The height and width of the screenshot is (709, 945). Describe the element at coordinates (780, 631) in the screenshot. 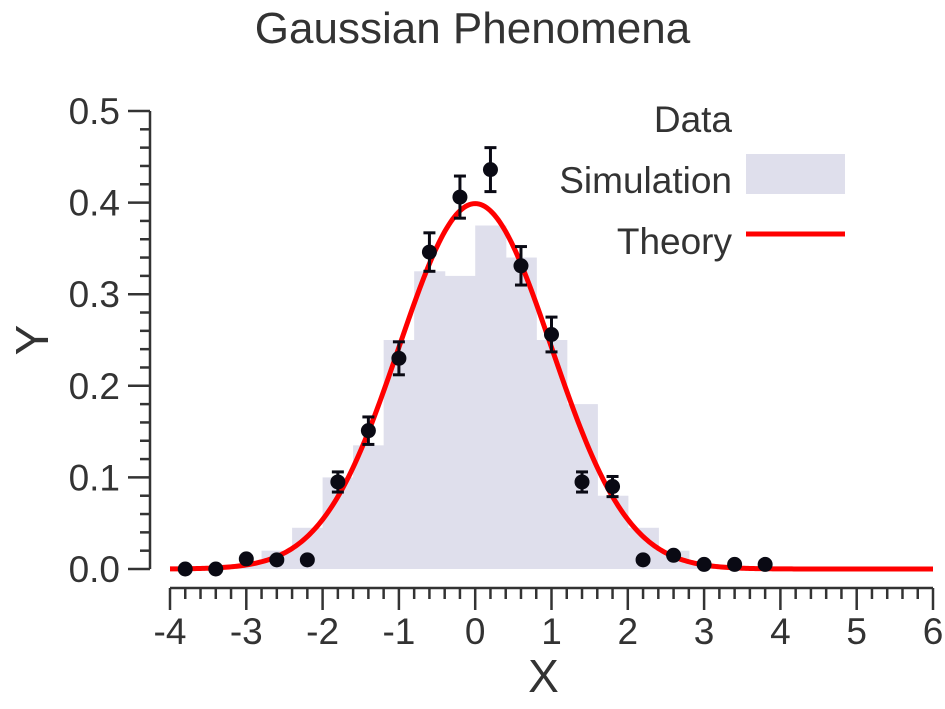

I see `x-tick-label: 4` at that location.